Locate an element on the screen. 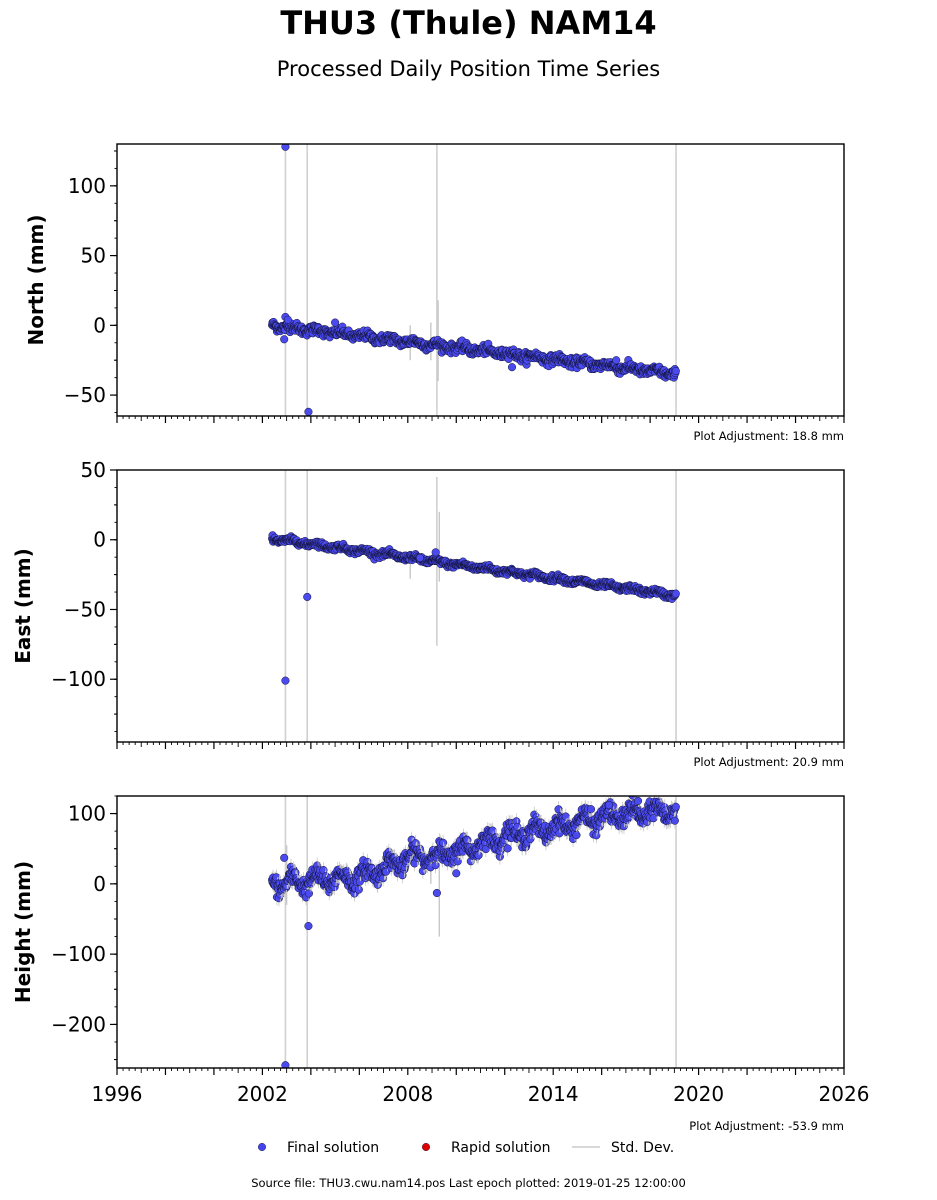 This screenshot has width=937, height=1200. x-tick-label: 2026 is located at coordinates (844, 1094).